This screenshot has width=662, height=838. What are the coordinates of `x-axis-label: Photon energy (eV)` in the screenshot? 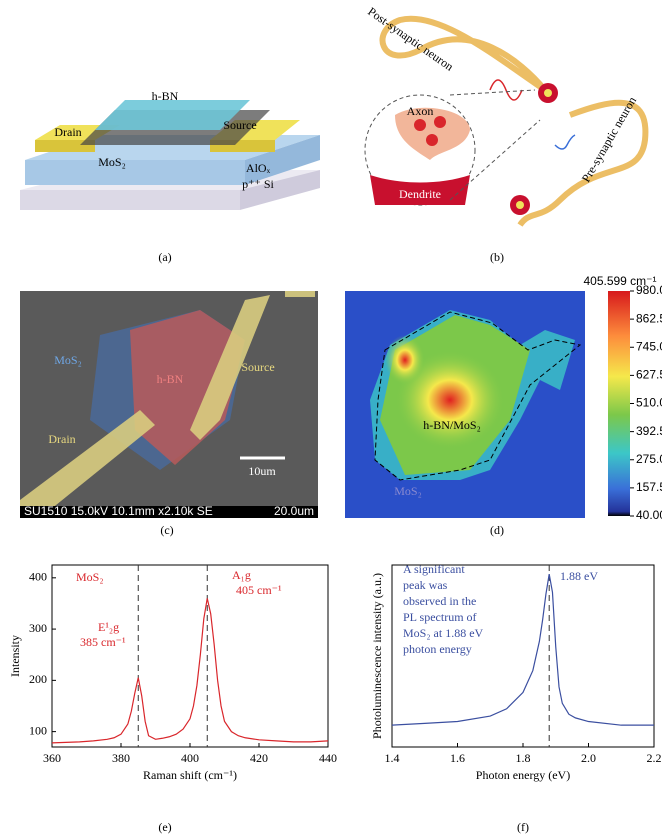 It's located at (523, 775).